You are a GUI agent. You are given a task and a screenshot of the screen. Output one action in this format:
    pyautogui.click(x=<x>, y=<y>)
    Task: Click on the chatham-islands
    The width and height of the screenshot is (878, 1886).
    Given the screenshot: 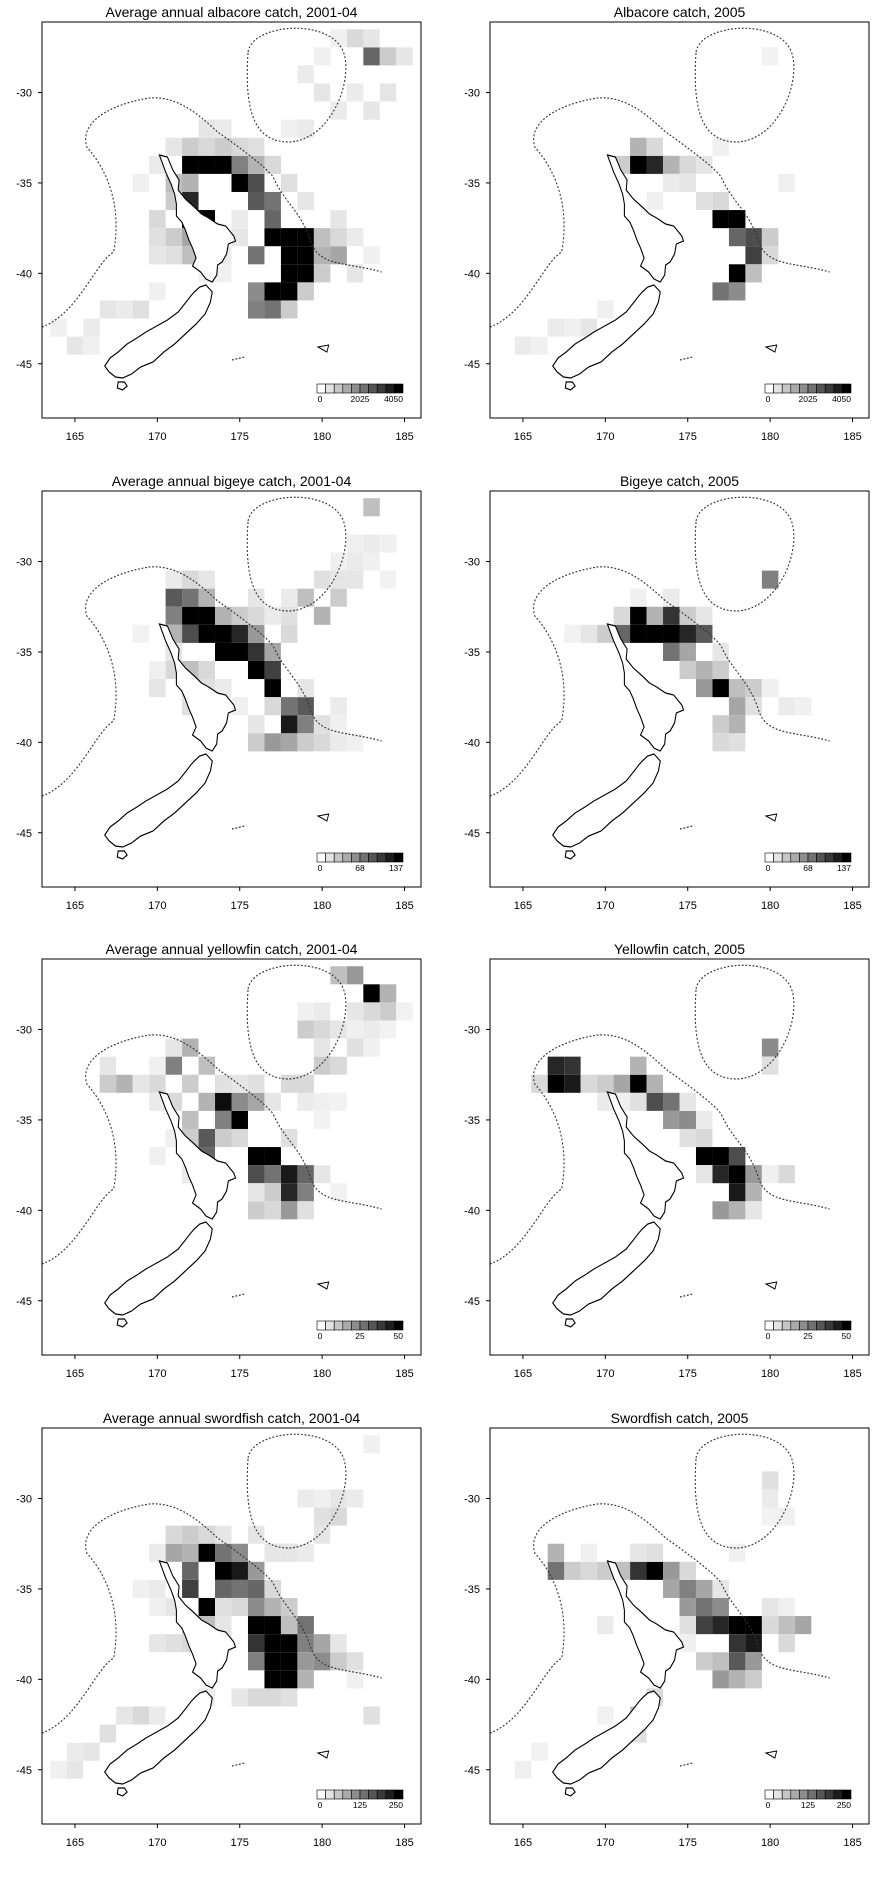 What is the action you would take?
    pyautogui.click(x=771, y=1754)
    